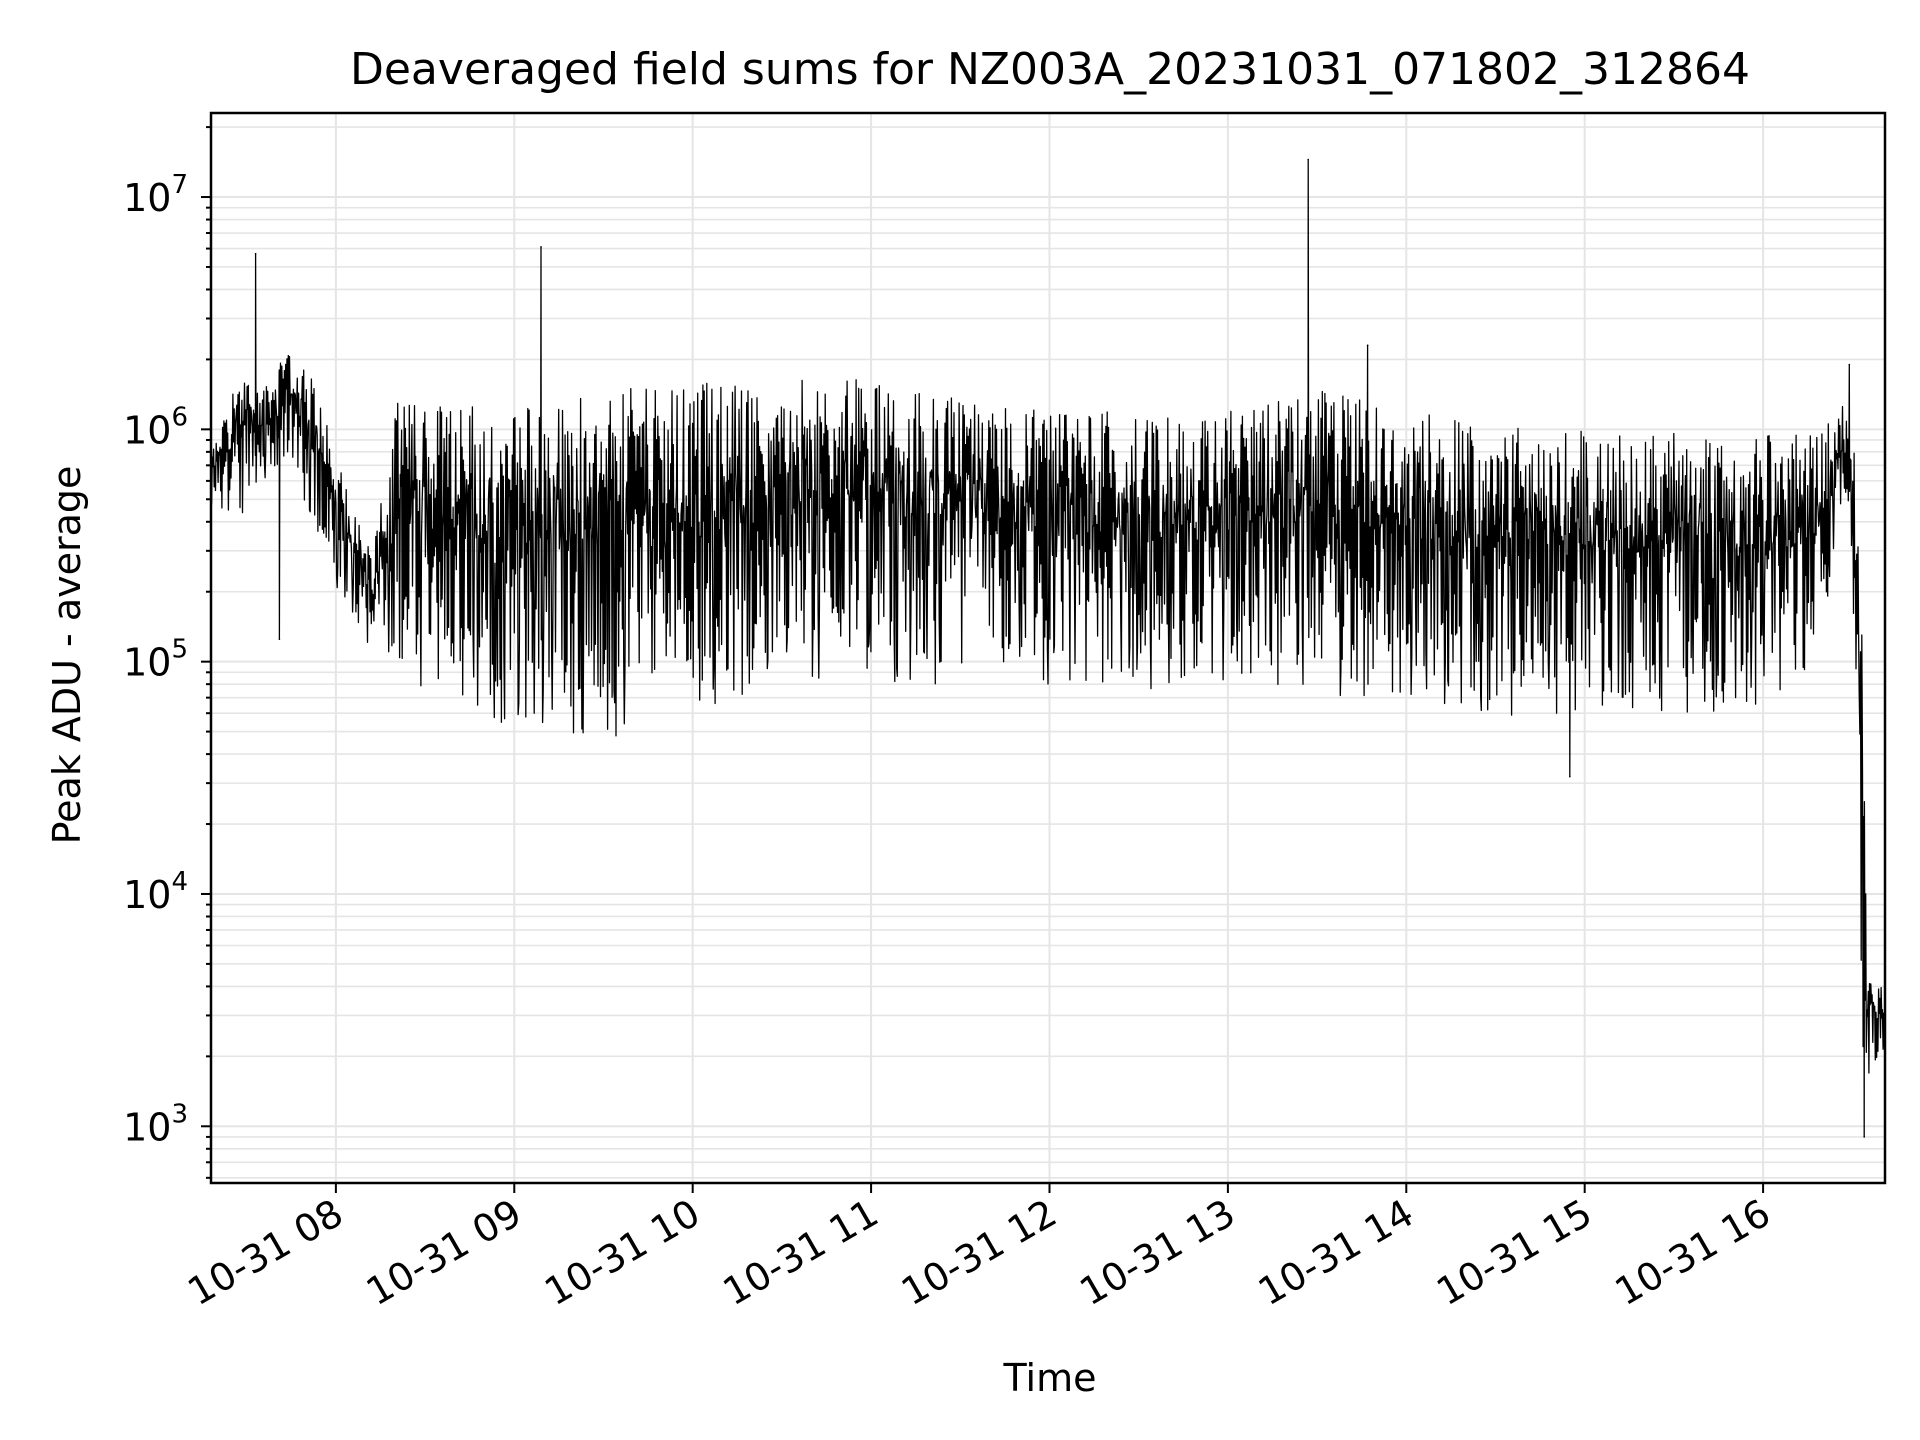 The width and height of the screenshot is (1920, 1440). Describe the element at coordinates (155, 660) in the screenshot. I see `y-tick-label: 10⁵` at that location.